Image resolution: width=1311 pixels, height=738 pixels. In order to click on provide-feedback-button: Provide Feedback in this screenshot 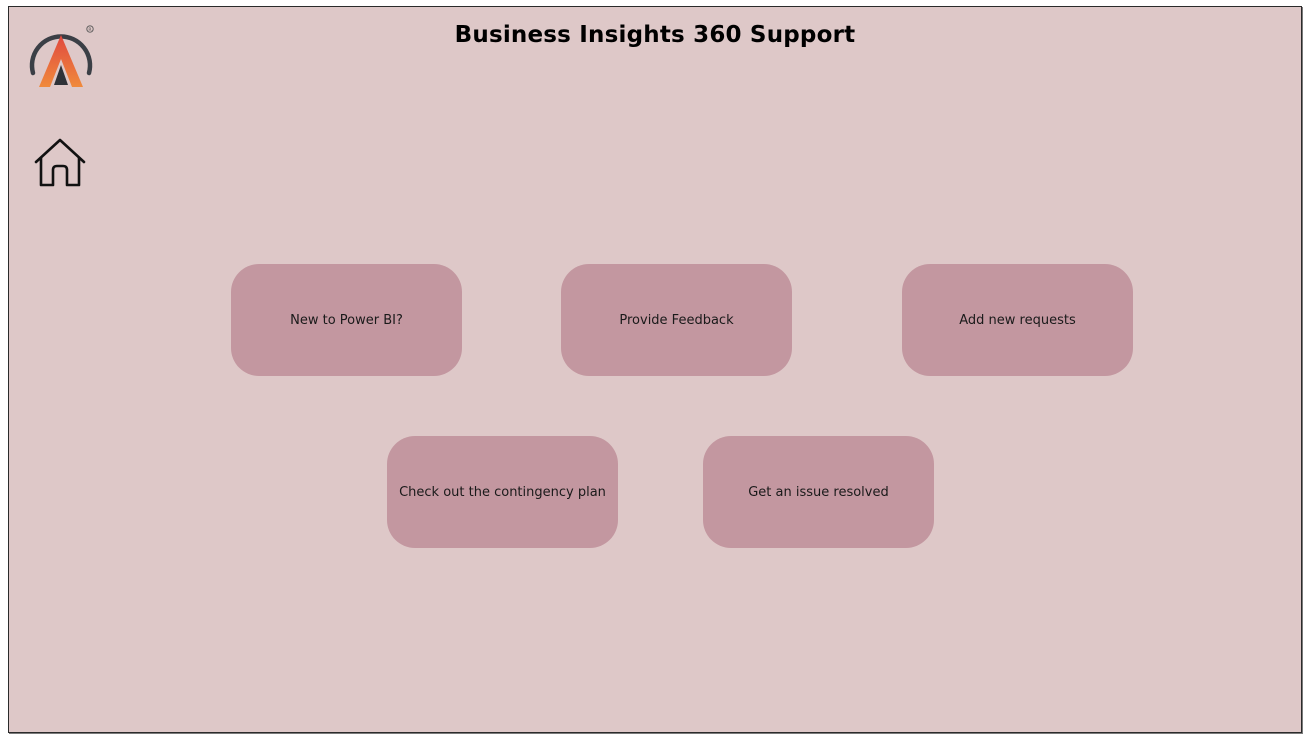, I will do `click(676, 320)`.